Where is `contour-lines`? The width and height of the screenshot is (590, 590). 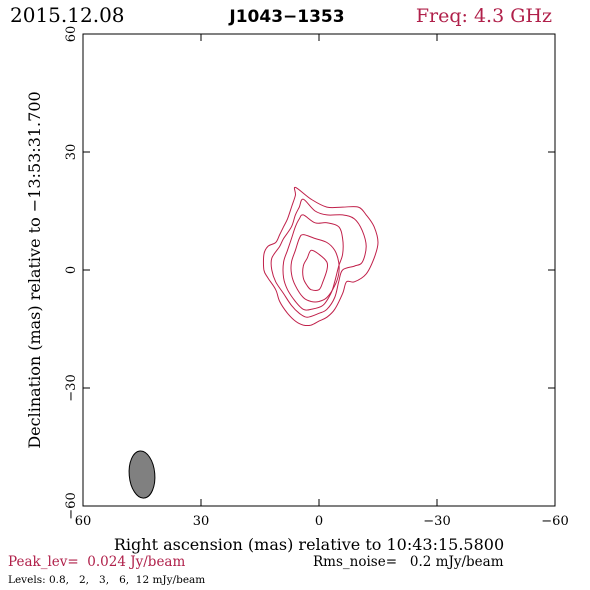 contour-lines is located at coordinates (320, 256).